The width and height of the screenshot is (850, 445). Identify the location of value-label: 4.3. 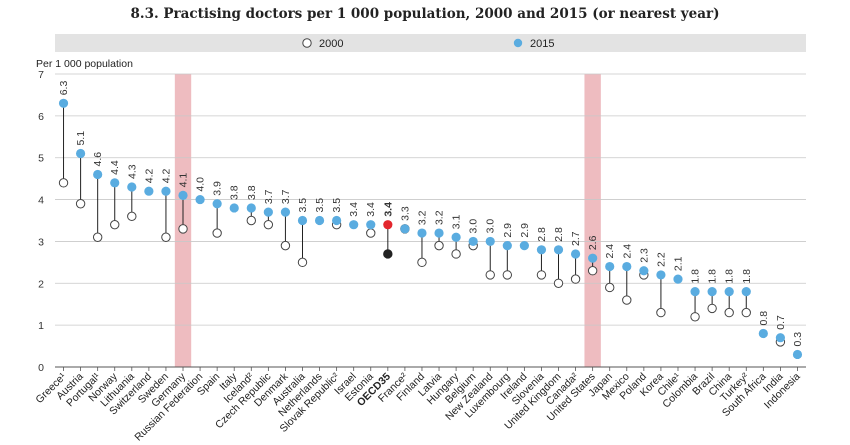
(132, 171).